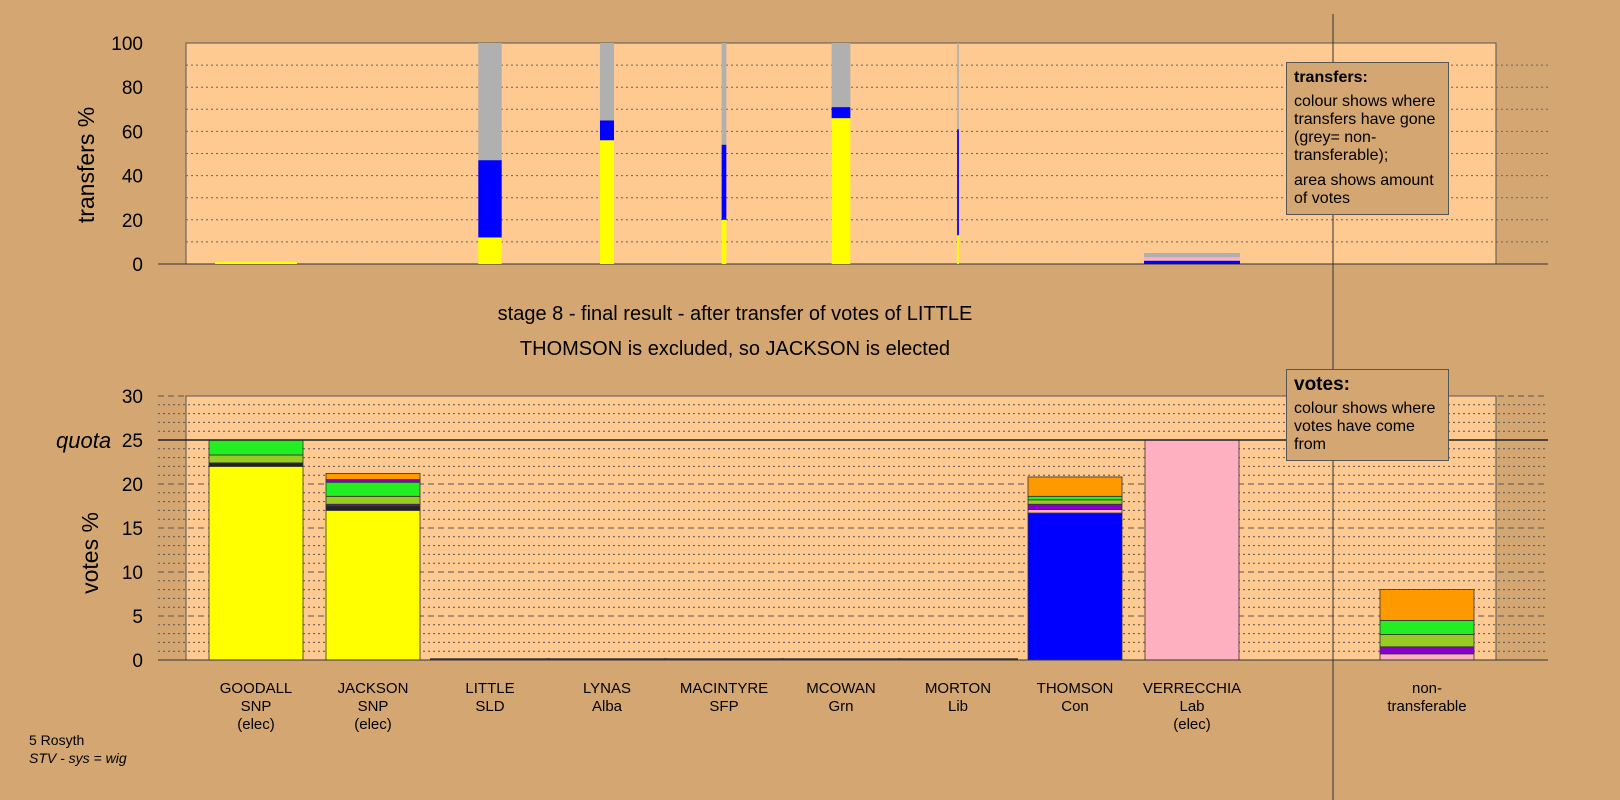 This screenshot has width=1620, height=800. What do you see at coordinates (132, 573) in the screenshot?
I see `votes-tick-label: 10` at bounding box center [132, 573].